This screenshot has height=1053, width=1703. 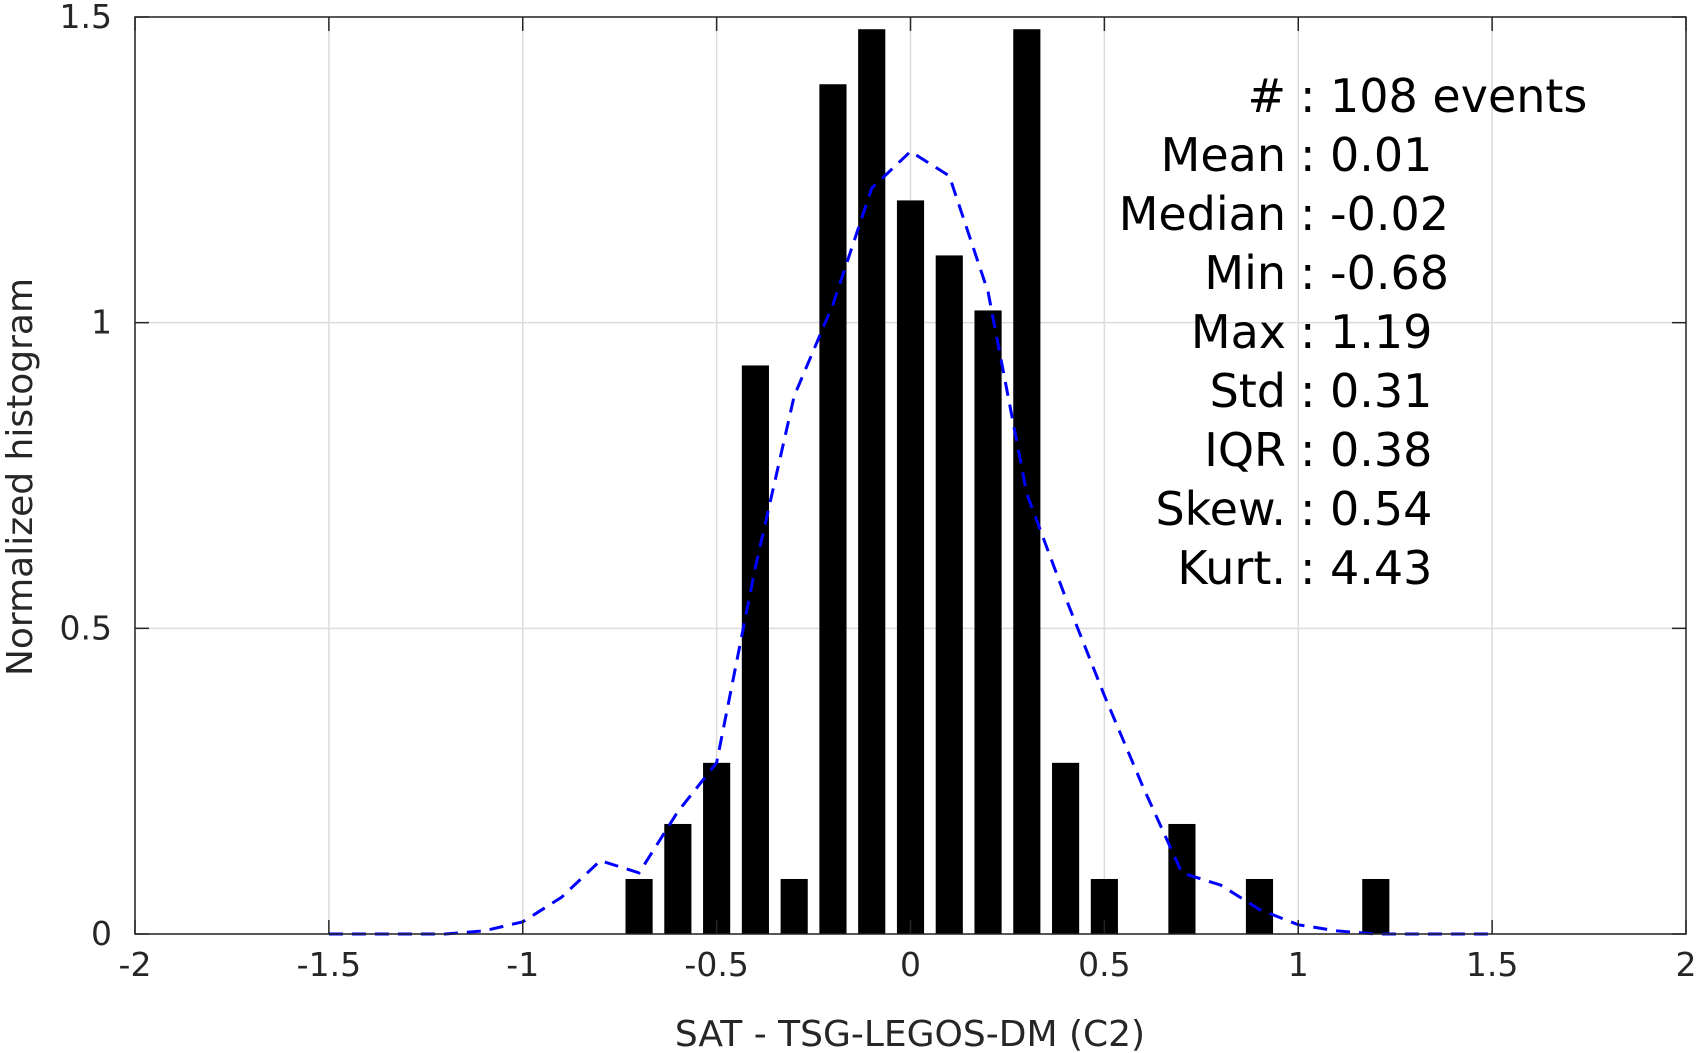 I want to click on stats-label: #, so click(x=1266, y=96).